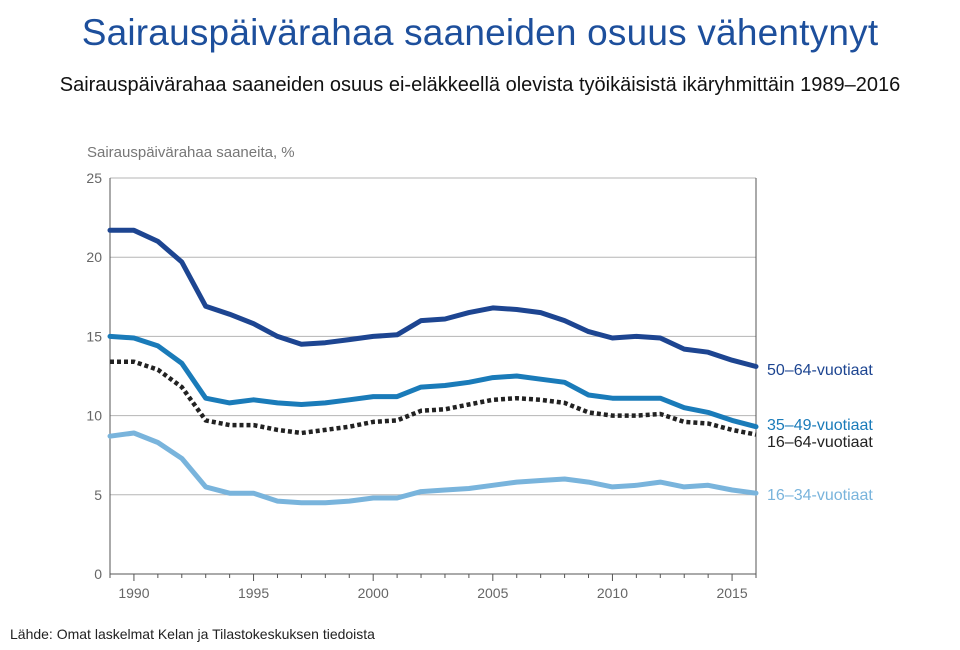 The width and height of the screenshot is (960, 650). I want to click on y-tick-label: 10, so click(94, 416).